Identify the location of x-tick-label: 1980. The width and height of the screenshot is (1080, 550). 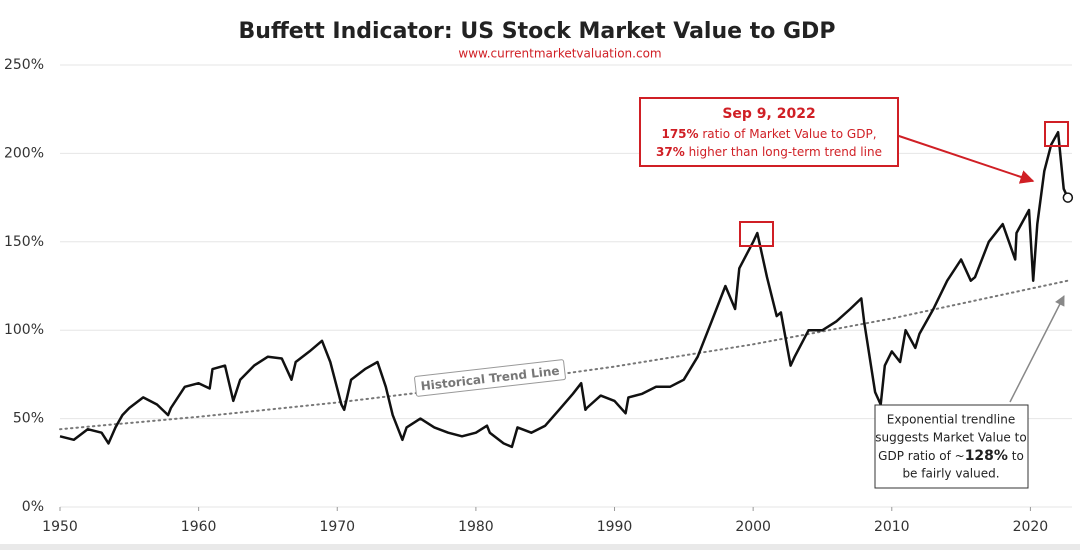
(476, 527).